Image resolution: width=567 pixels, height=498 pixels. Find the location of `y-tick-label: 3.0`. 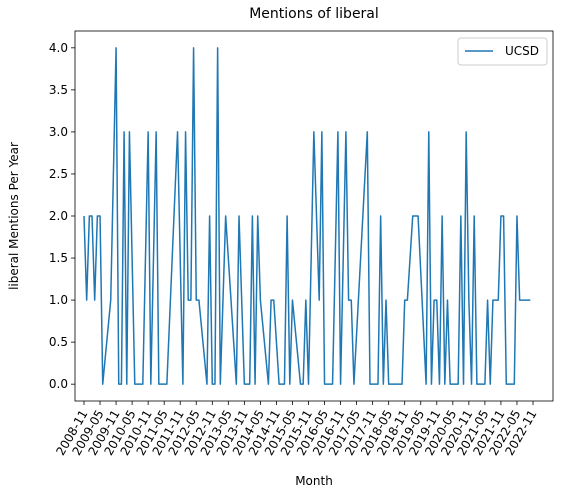

y-tick-label: 3.0 is located at coordinates (58, 132).